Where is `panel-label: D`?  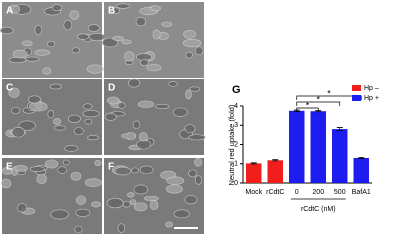
panel-label: D is located at coordinates (111, 88).